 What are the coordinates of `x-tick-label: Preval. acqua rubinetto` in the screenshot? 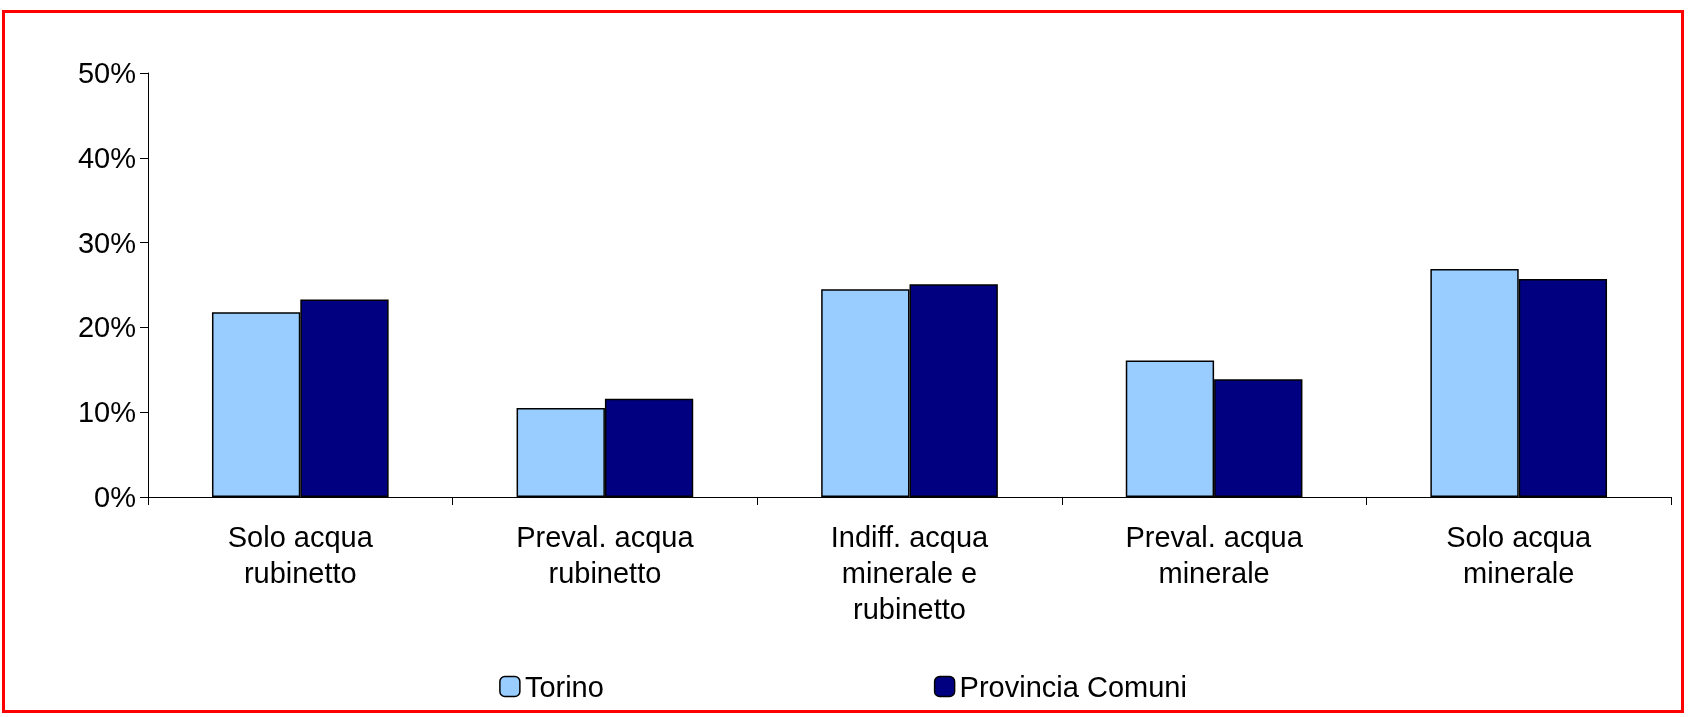 It's located at (605, 555).